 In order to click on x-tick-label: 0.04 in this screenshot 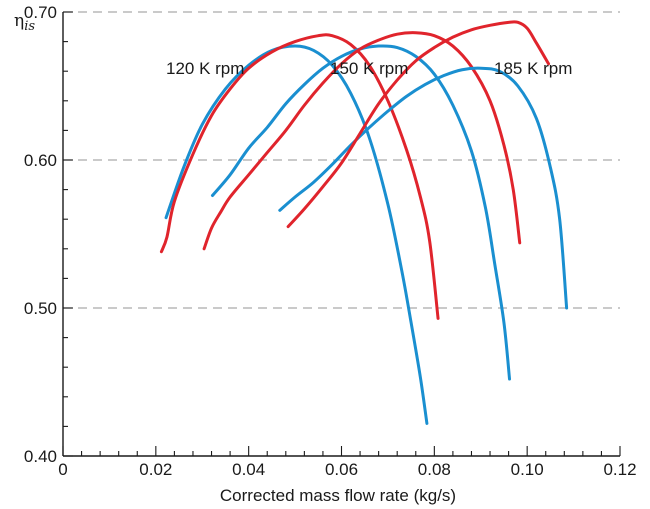, I will do `click(248, 469)`.